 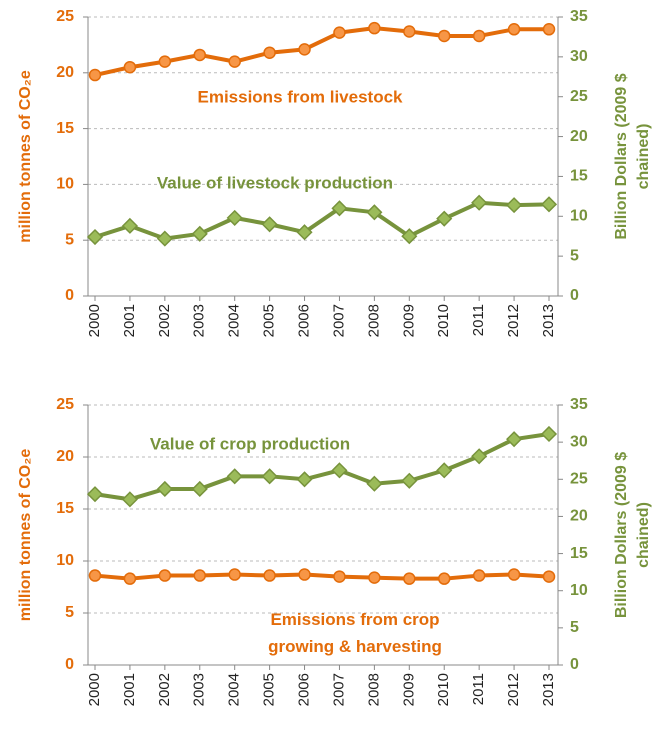 I want to click on y-tick-label: 10, so click(x=65, y=184).